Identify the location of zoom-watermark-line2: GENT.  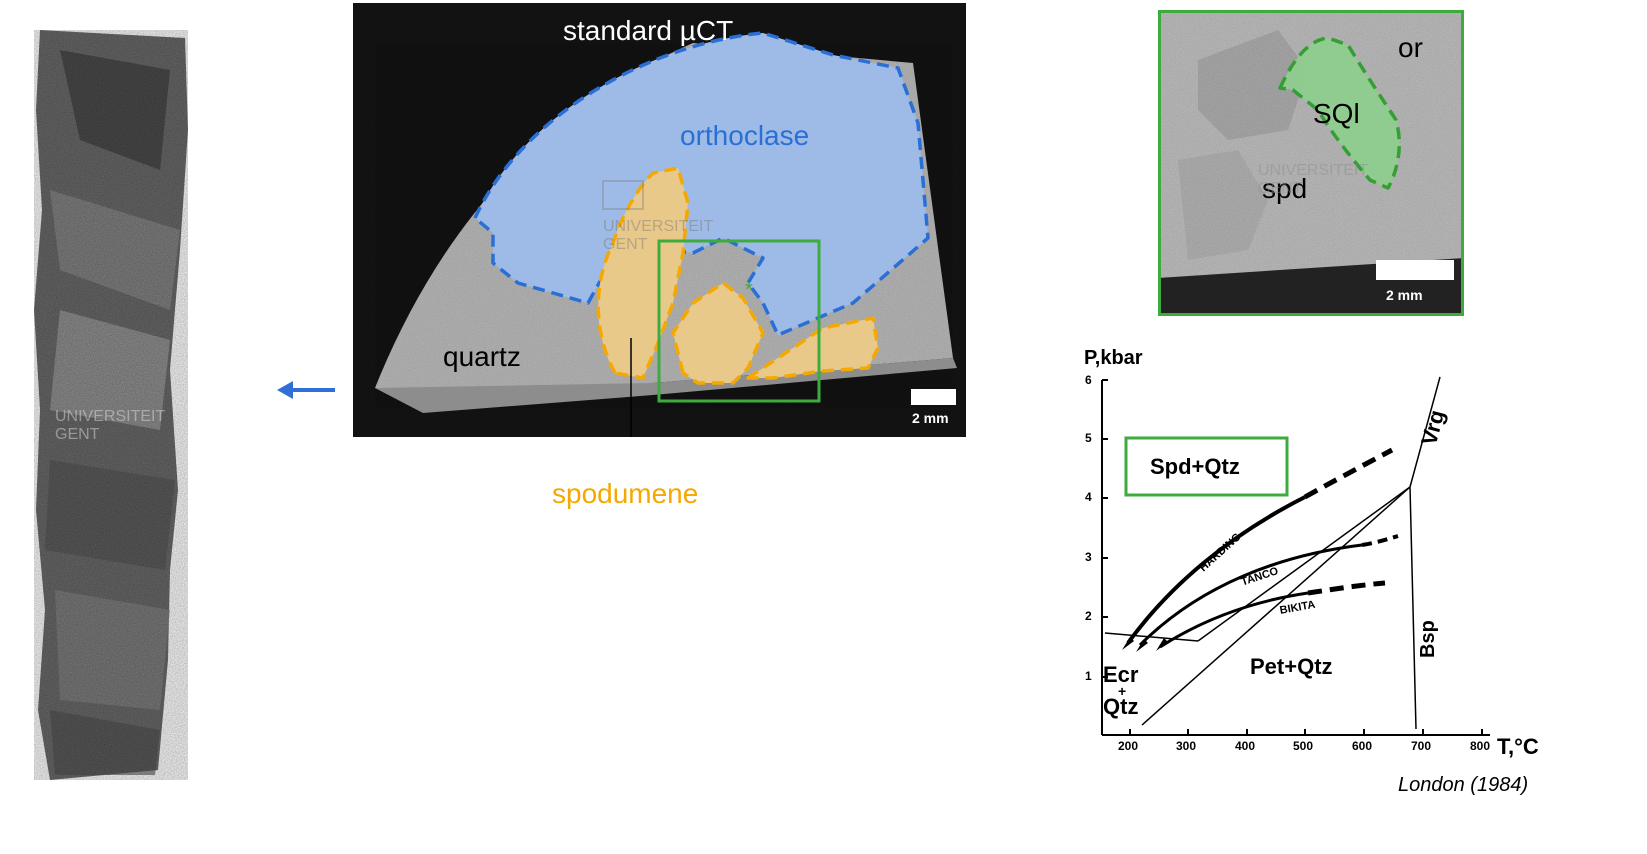
(1280, 188).